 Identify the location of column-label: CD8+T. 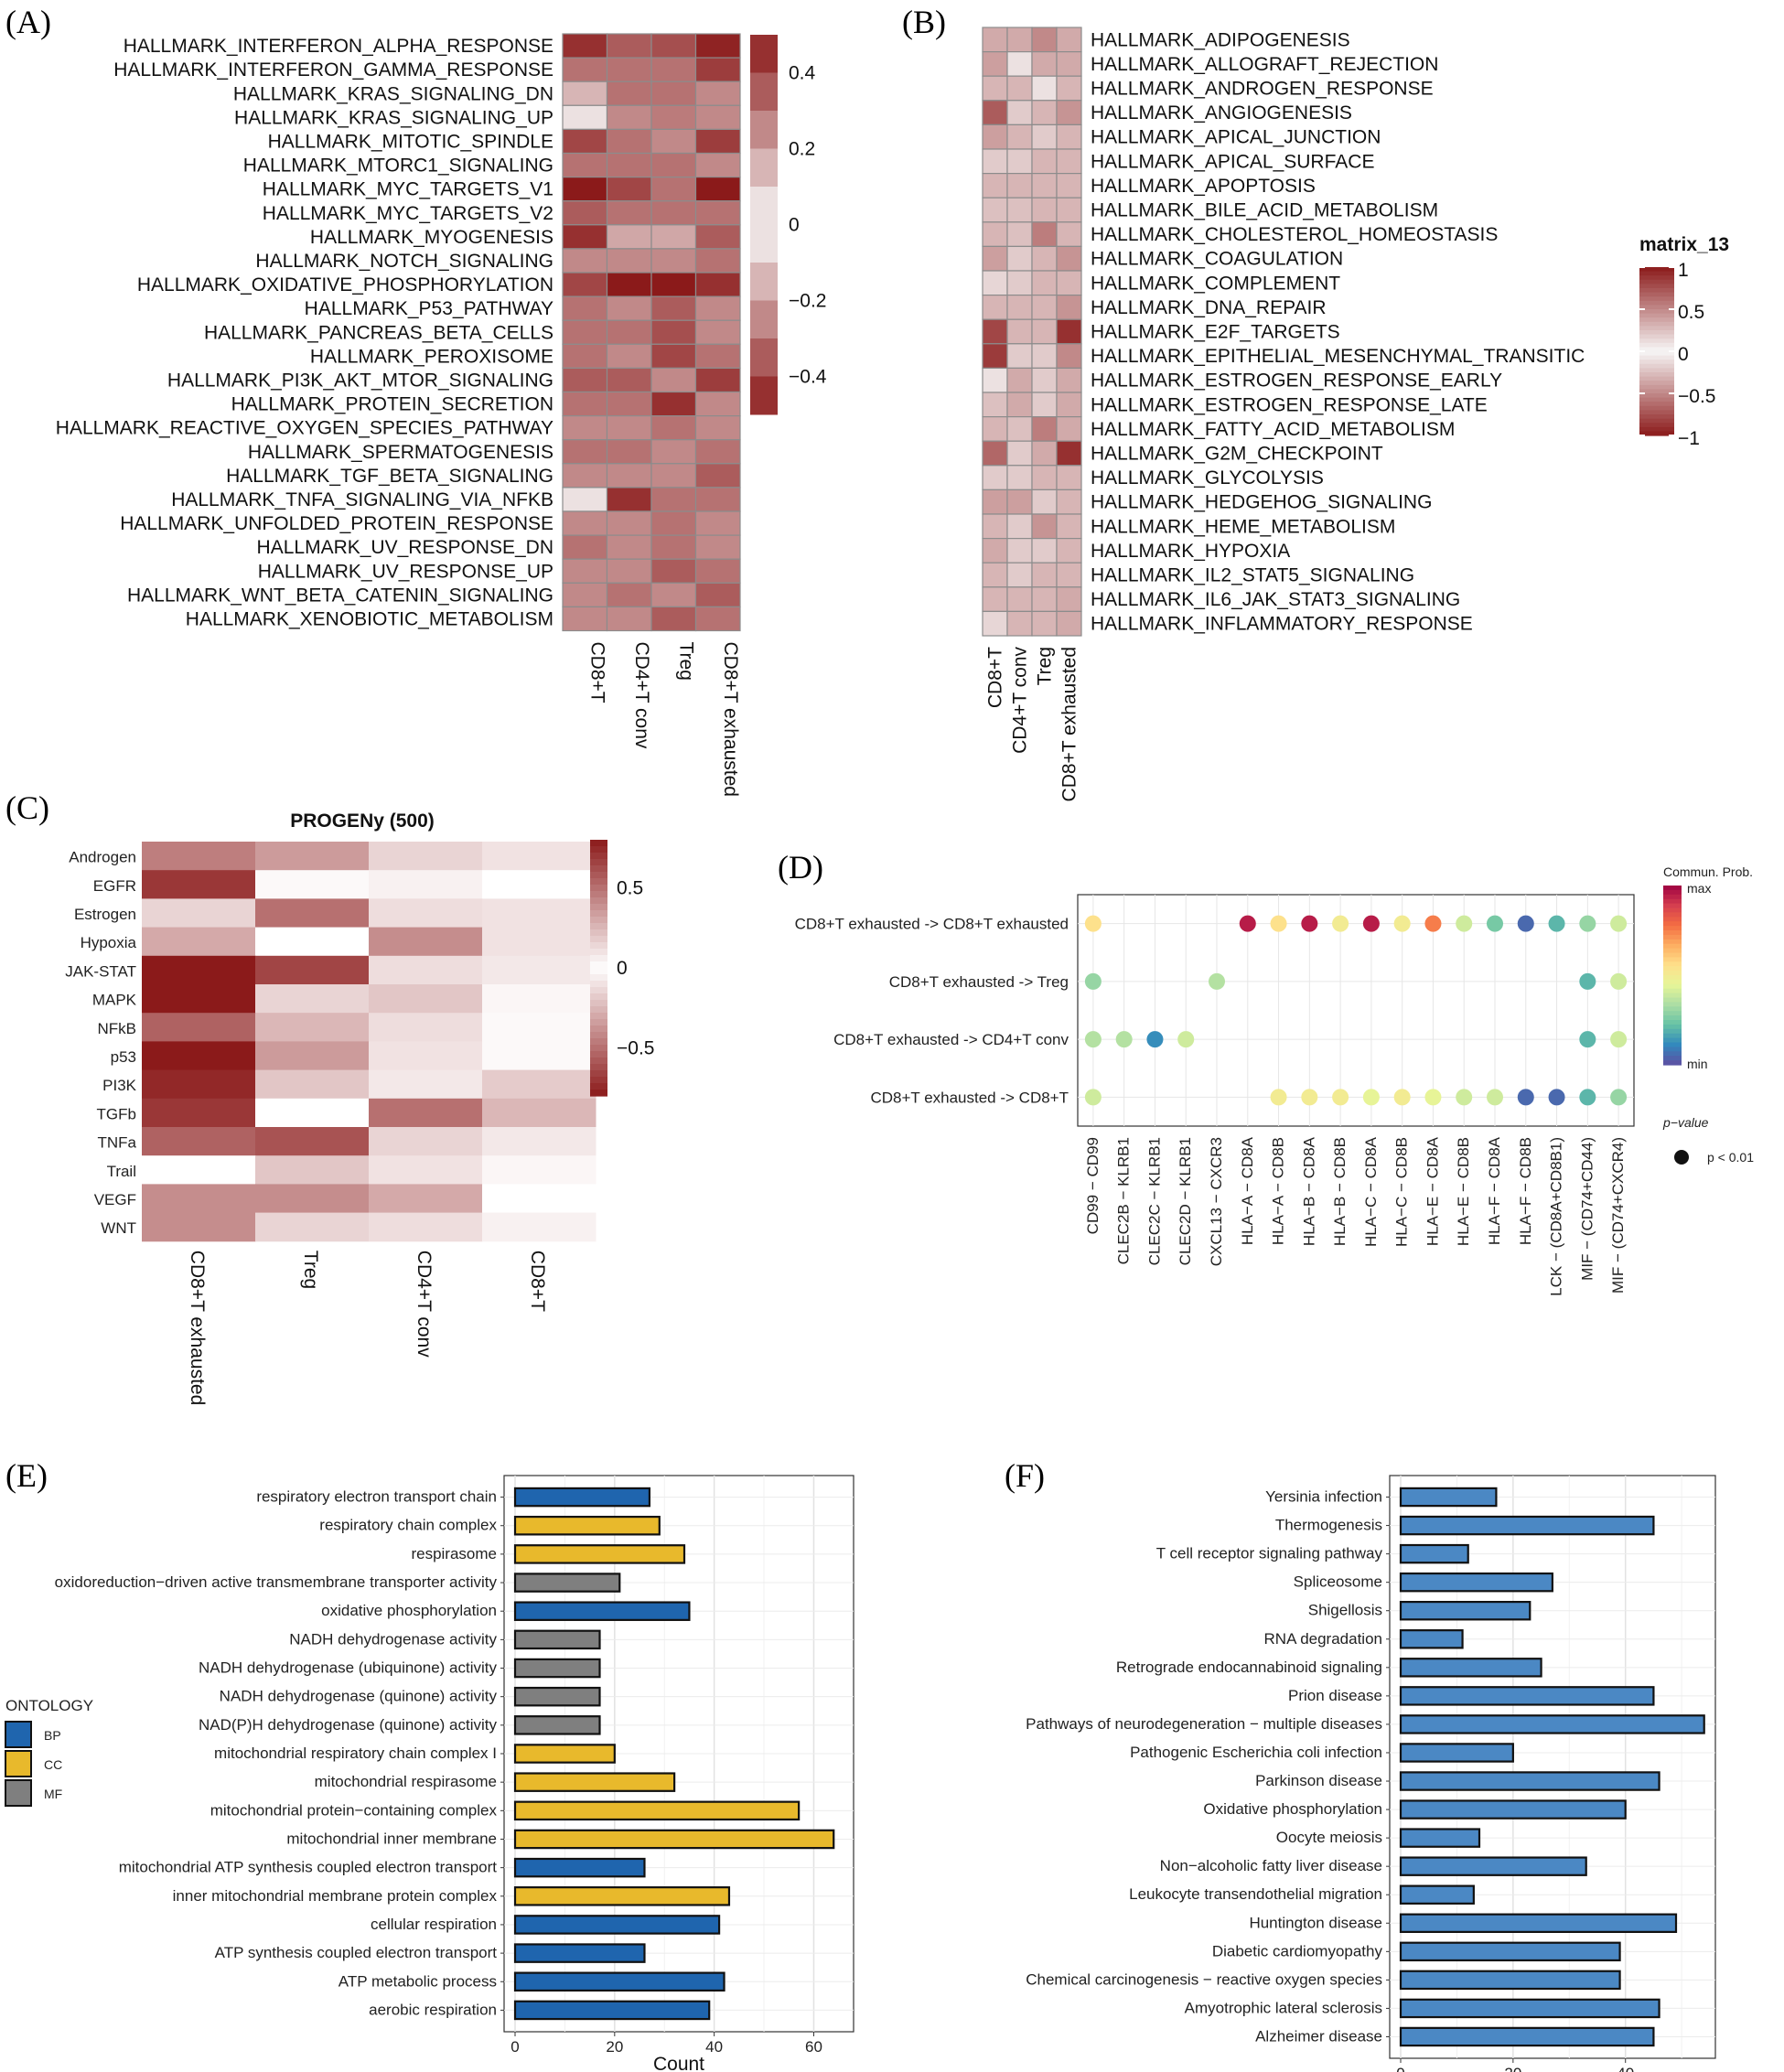
(537, 1281).